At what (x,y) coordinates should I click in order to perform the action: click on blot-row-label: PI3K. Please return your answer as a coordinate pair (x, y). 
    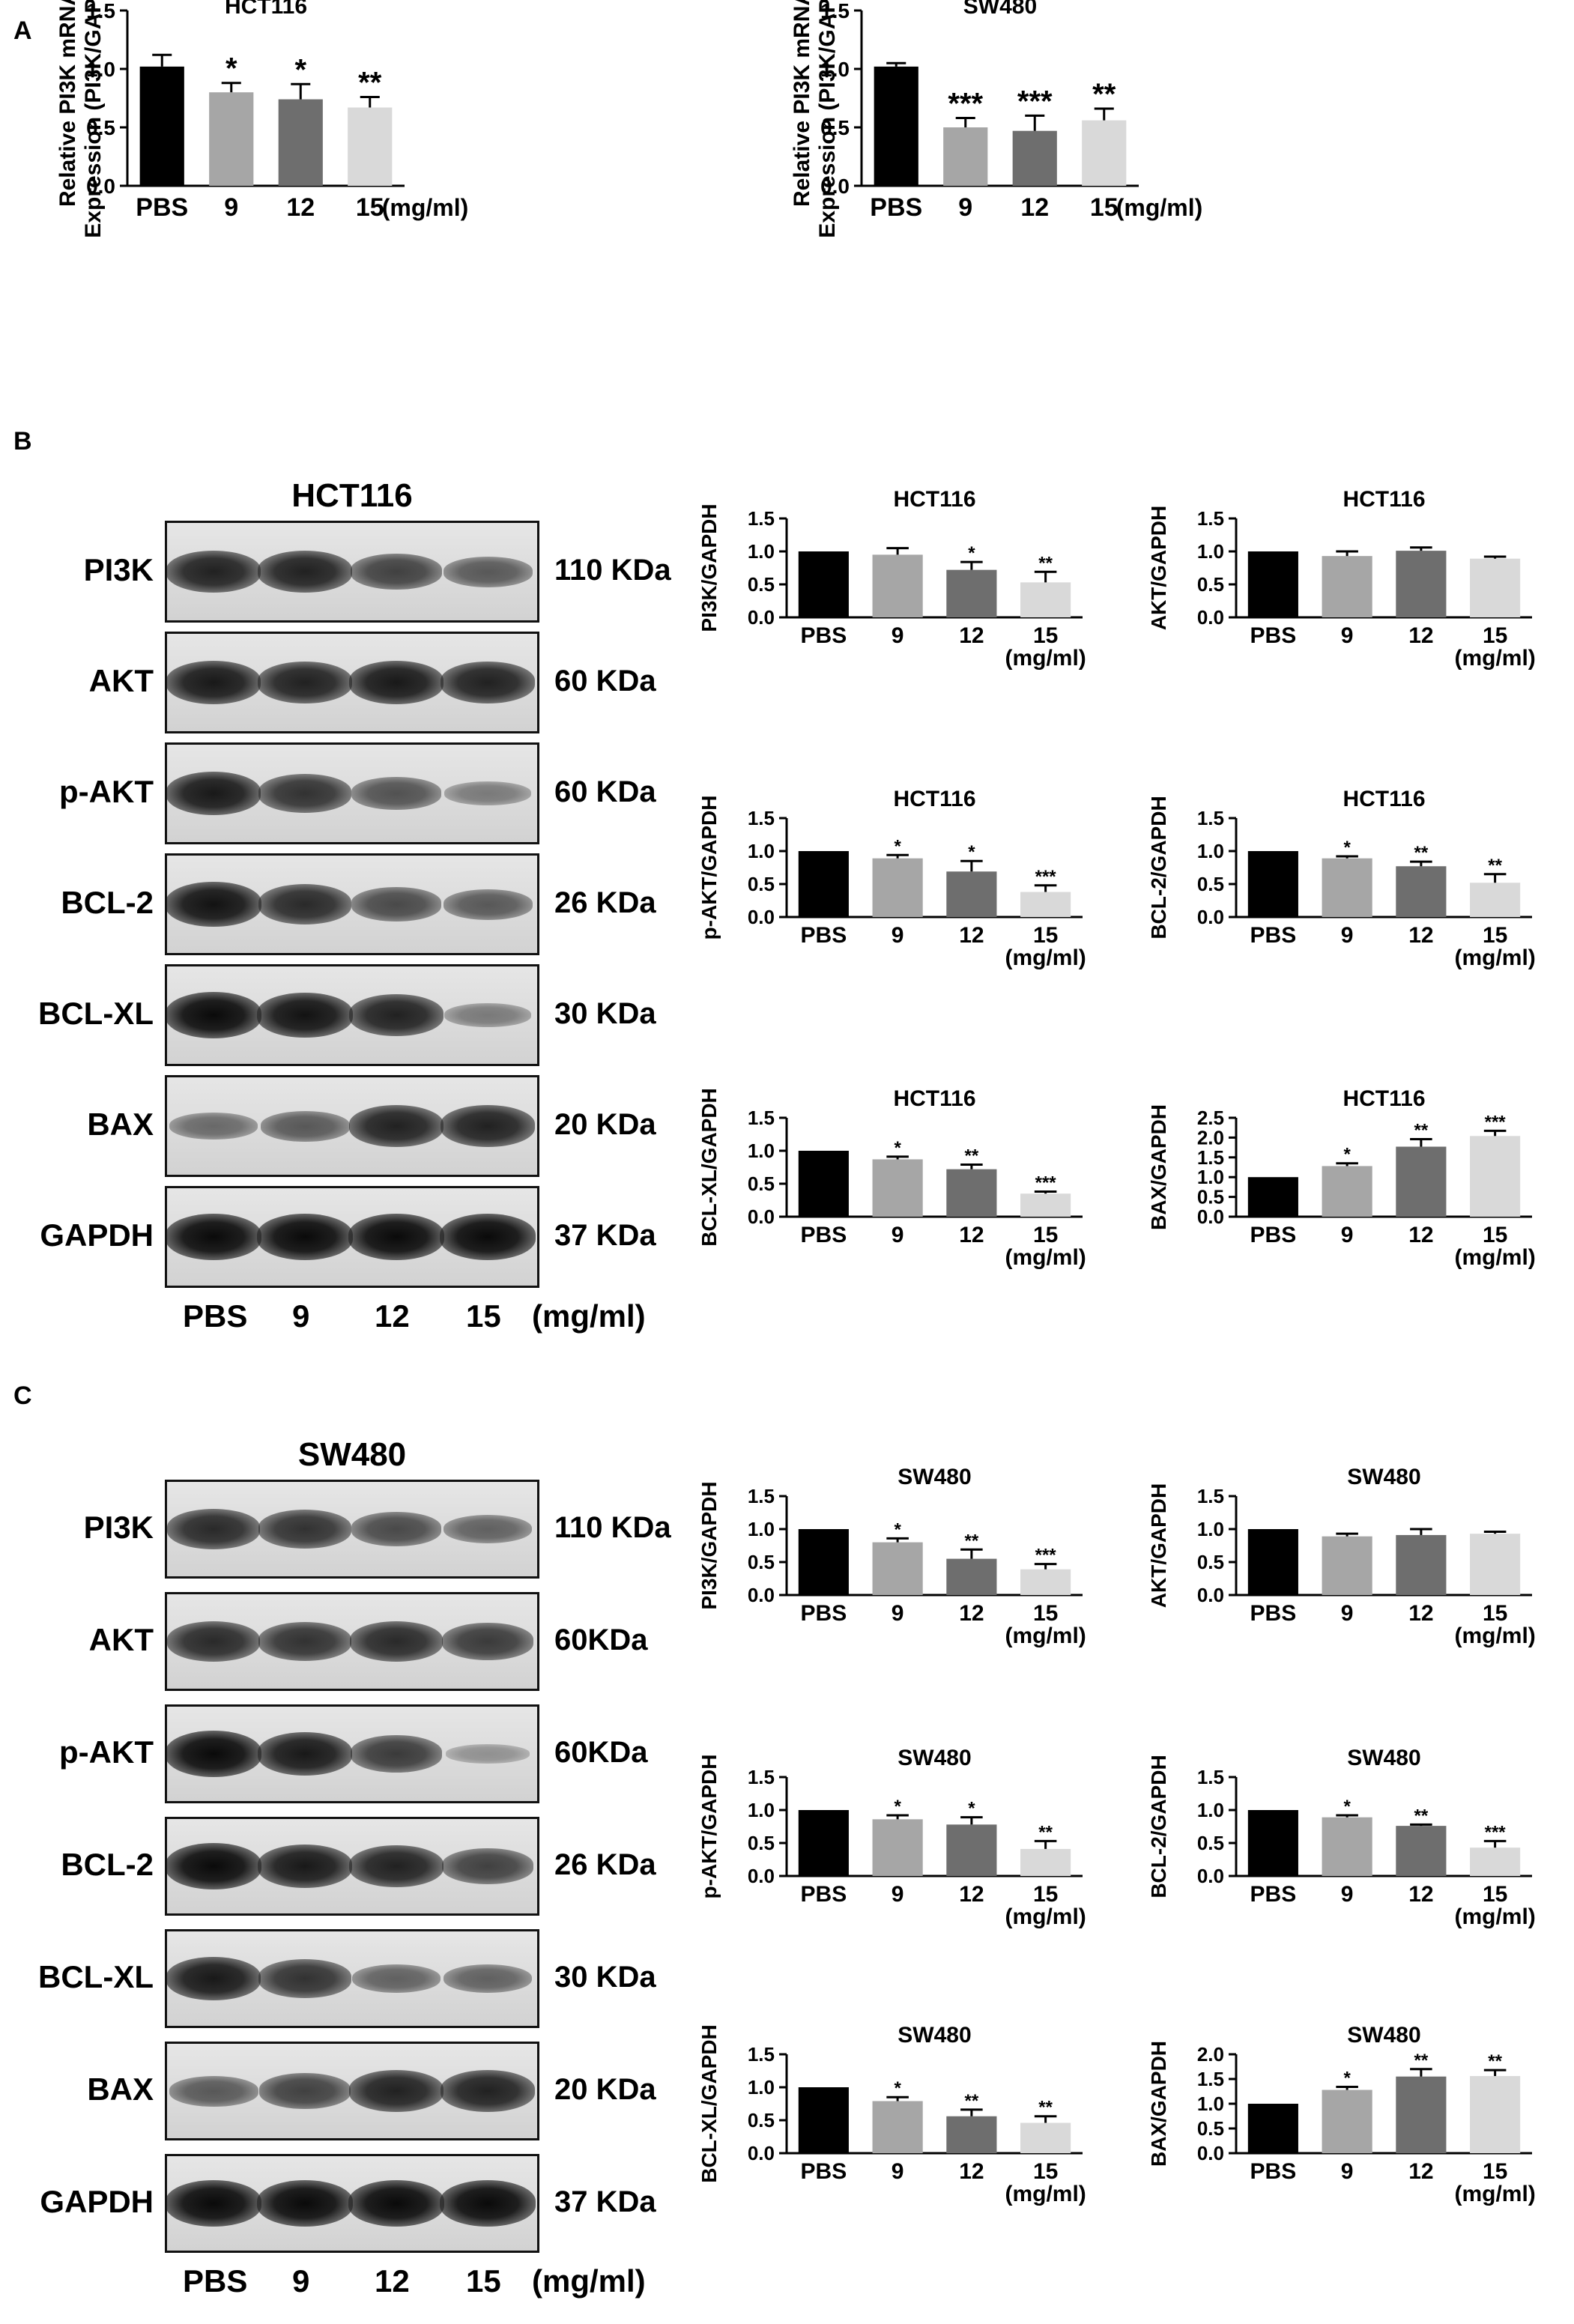
    Looking at the image, I should click on (119, 1527).